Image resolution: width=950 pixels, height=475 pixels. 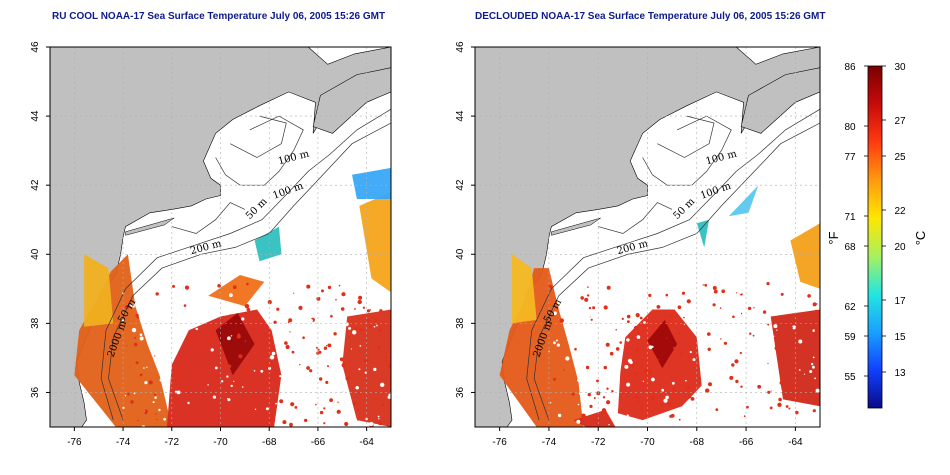 What do you see at coordinates (460, 254) in the screenshot?
I see `y-tick-label: 40` at bounding box center [460, 254].